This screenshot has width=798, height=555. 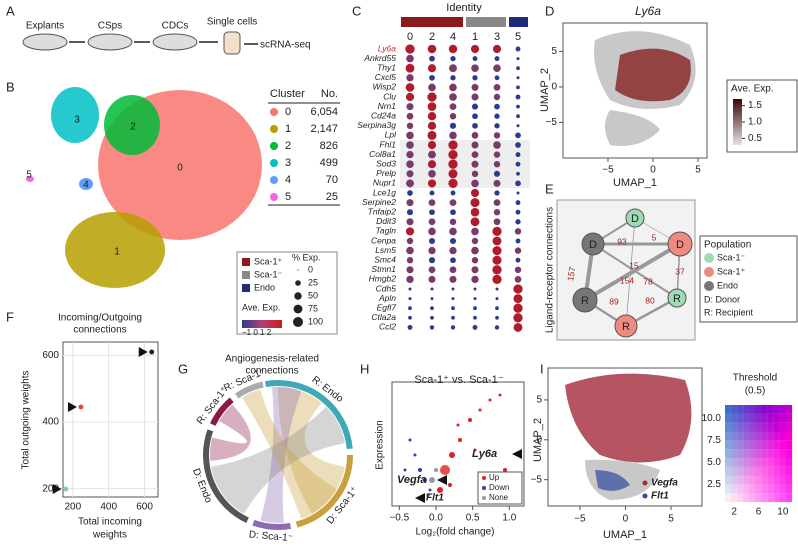 I want to click on colorbar-label: 0.5, so click(x=755, y=138).